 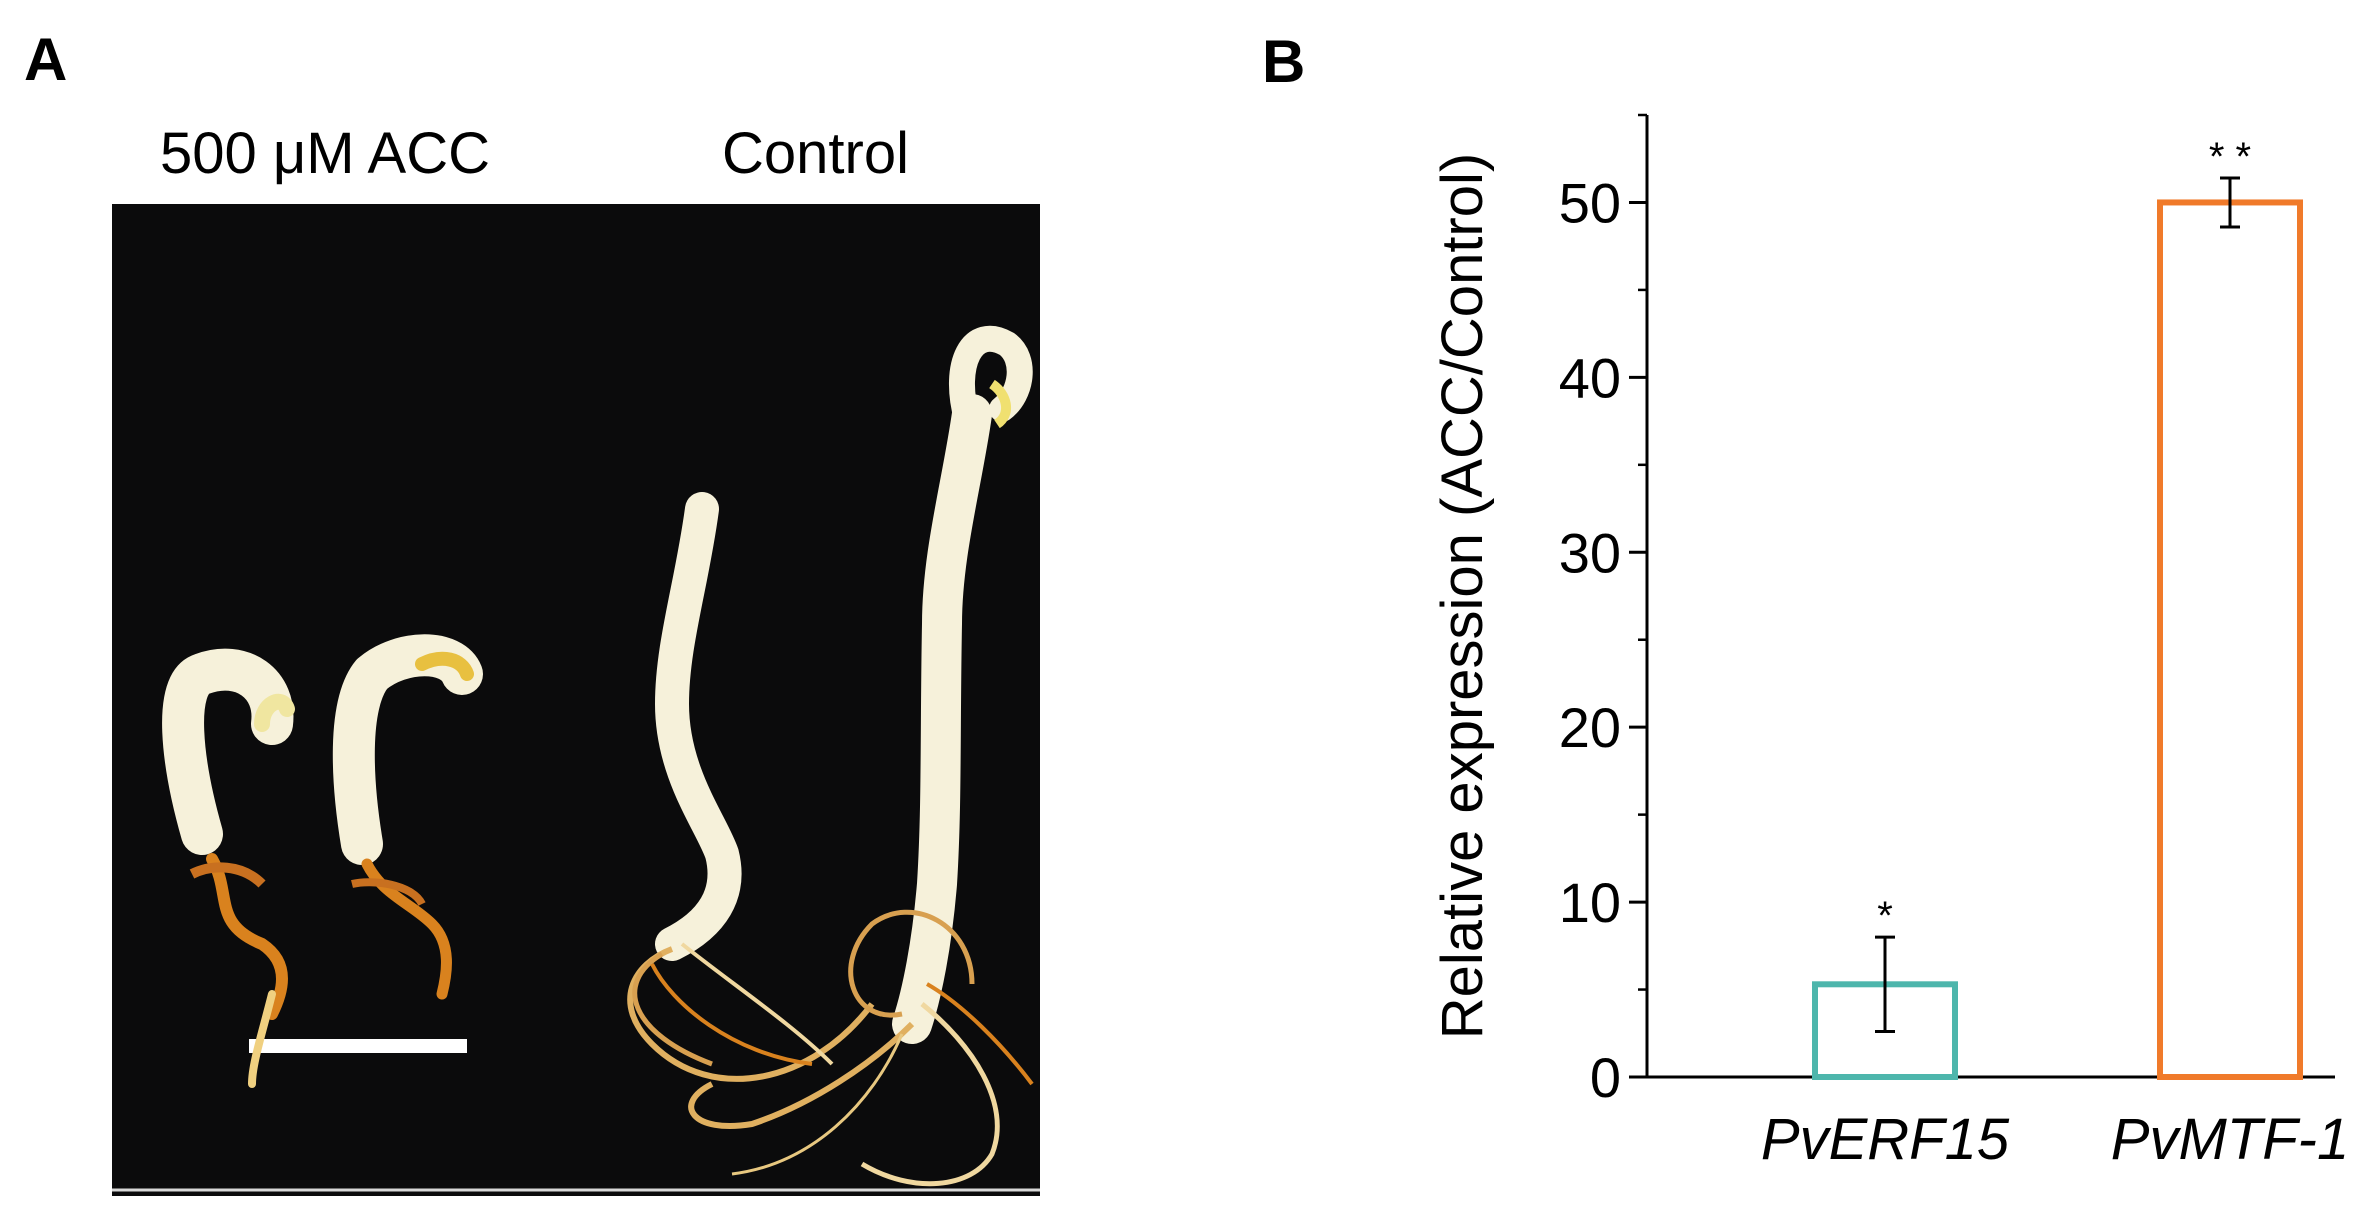 I want to click on category-label: PvMTF-1, so click(x=2230, y=1139).